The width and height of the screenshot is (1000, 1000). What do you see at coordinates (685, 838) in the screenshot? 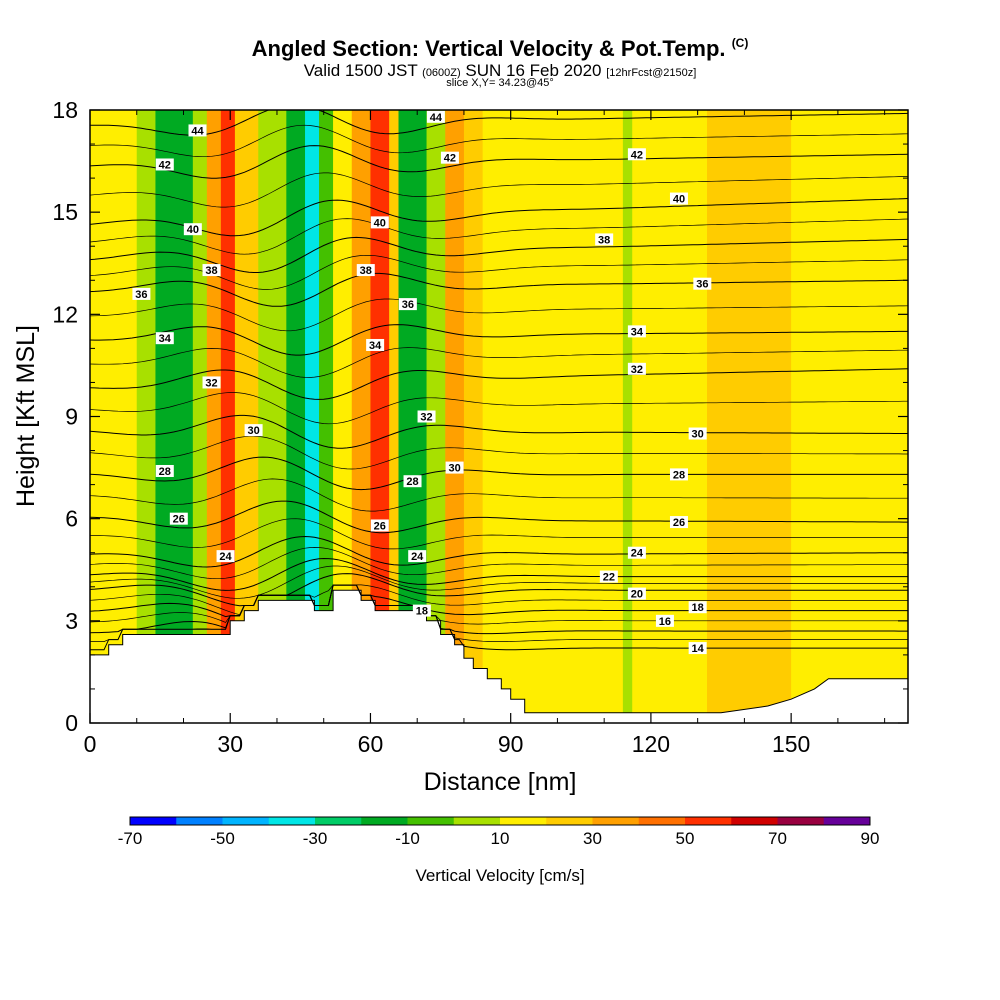
I see `colorbar-tick-label: 50` at bounding box center [685, 838].